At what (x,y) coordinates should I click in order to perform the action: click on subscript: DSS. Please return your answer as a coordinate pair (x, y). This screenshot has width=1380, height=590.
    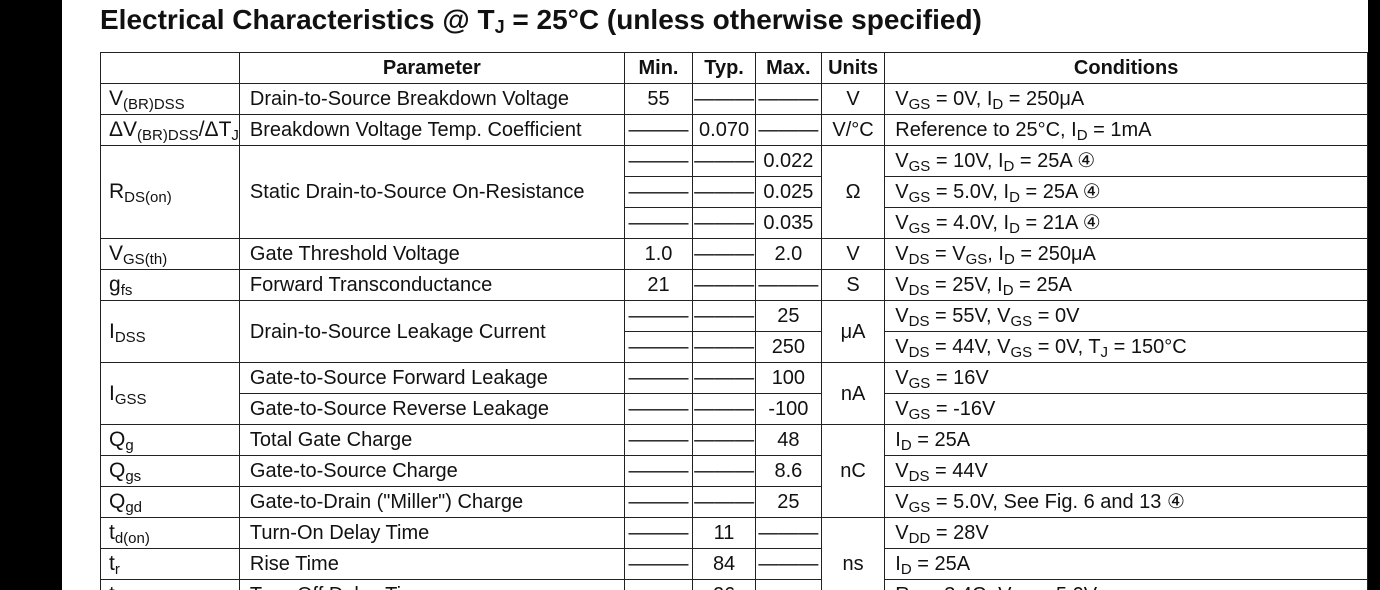
    Looking at the image, I should click on (130, 337).